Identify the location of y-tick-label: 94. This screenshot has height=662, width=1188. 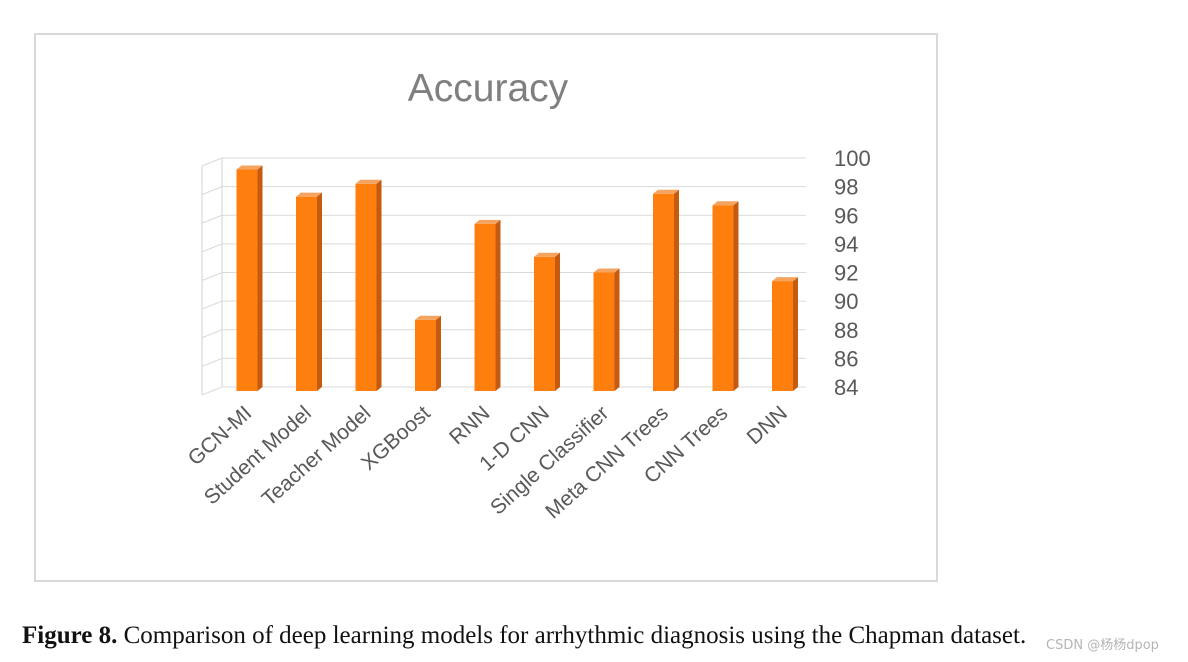
(846, 244).